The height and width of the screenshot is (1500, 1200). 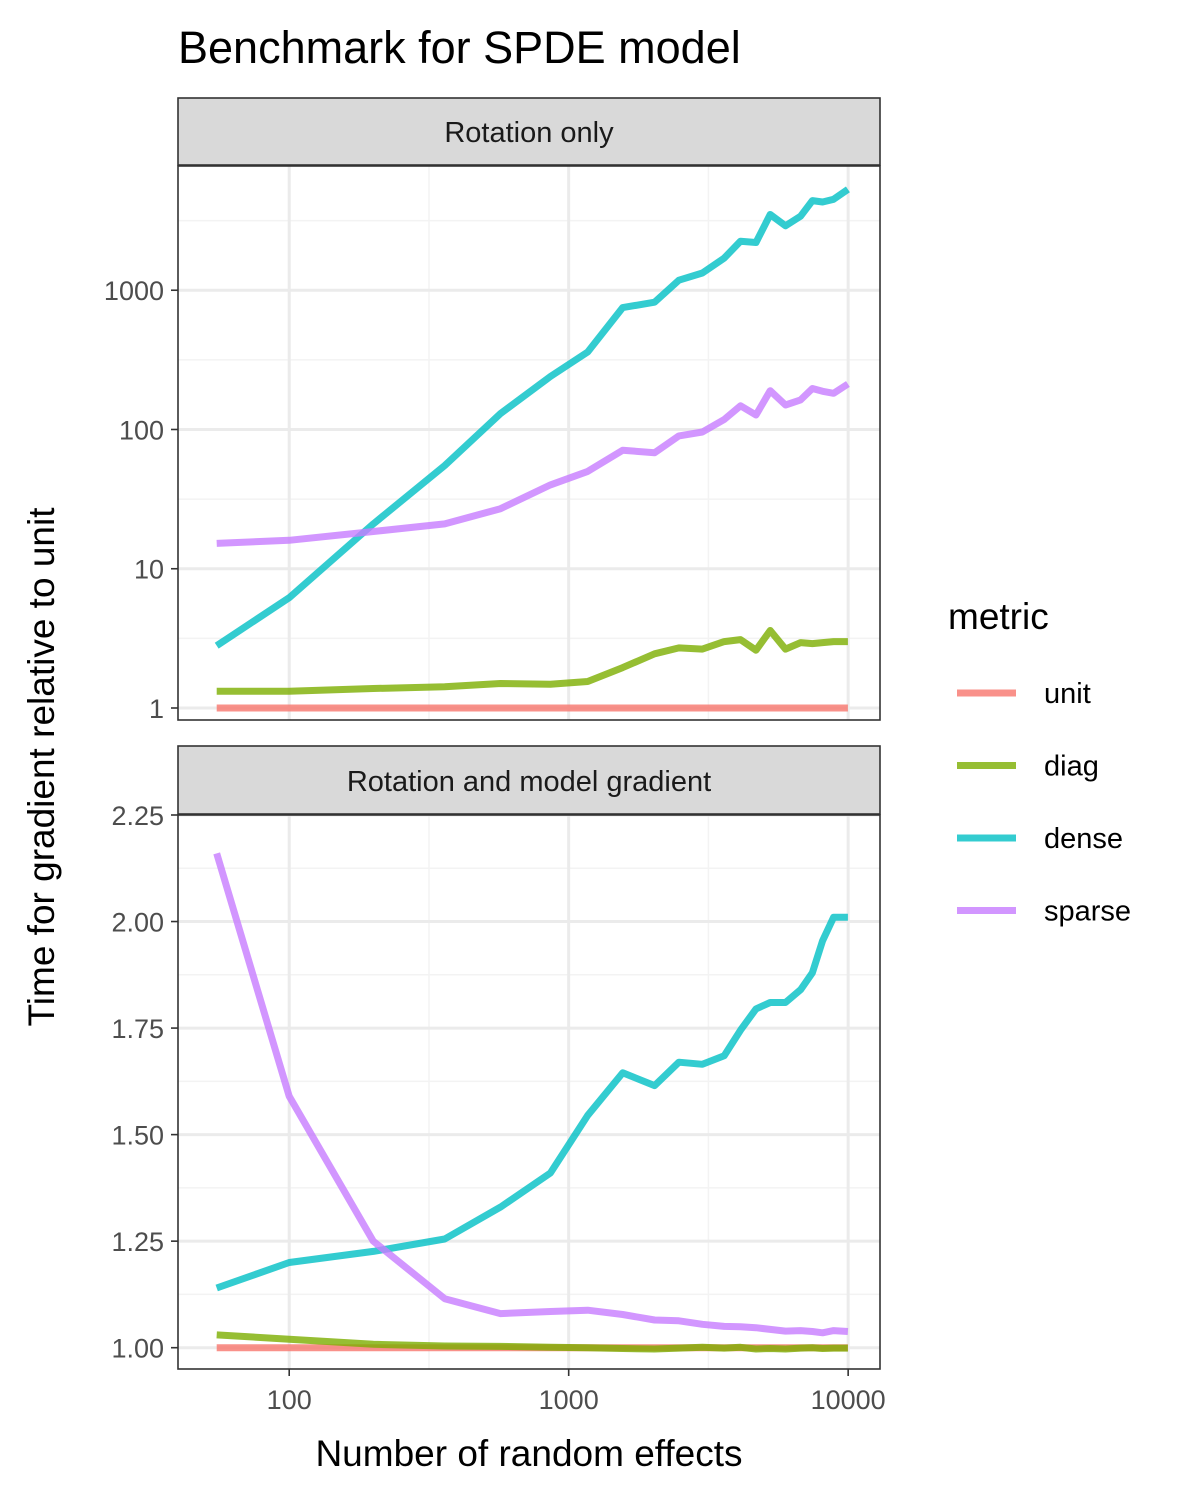 What do you see at coordinates (848, 1400) in the screenshot?
I see `x-tick-label: 10000` at bounding box center [848, 1400].